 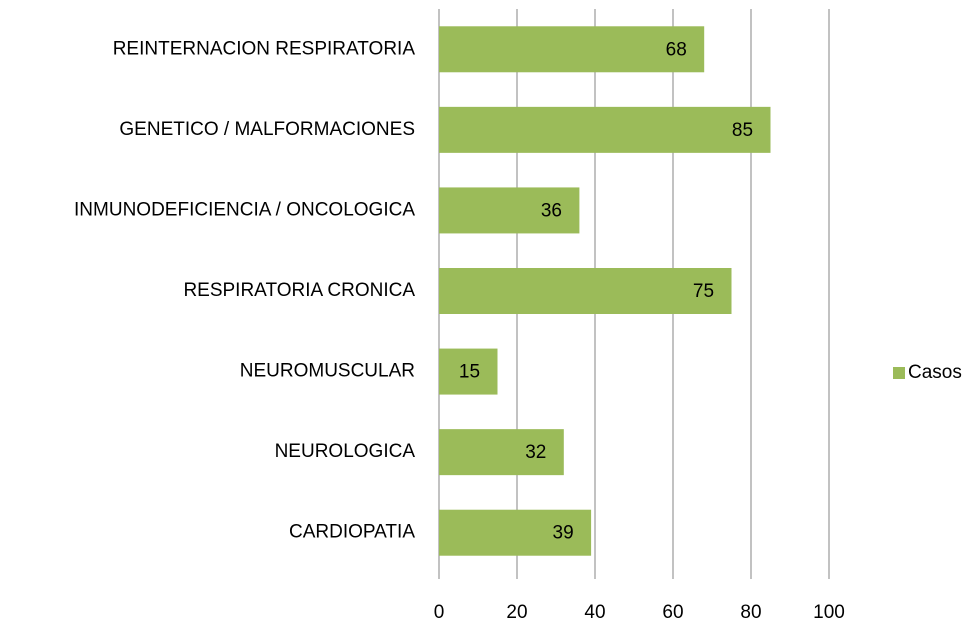 I want to click on y-tick-label: GENETICO / MALFORMACIONES, so click(x=267, y=129).